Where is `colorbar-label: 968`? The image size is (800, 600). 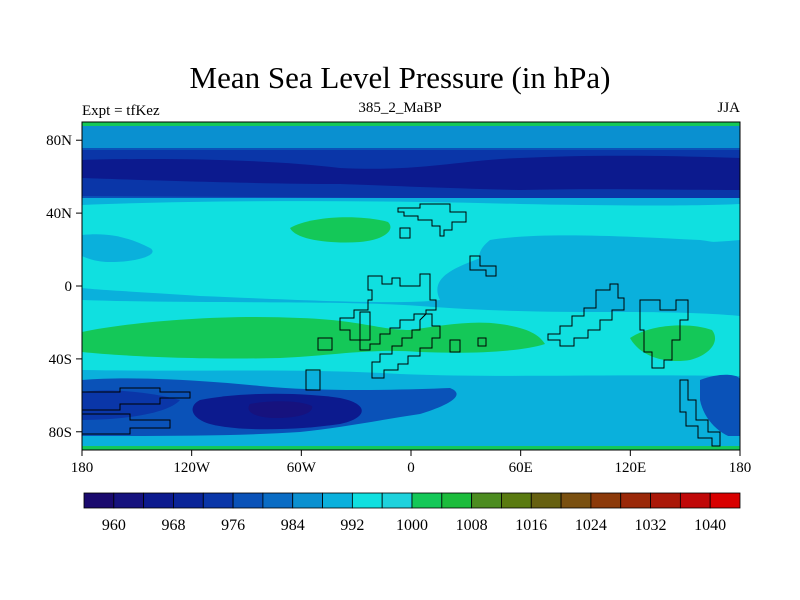 colorbar-label: 968 is located at coordinates (173, 525).